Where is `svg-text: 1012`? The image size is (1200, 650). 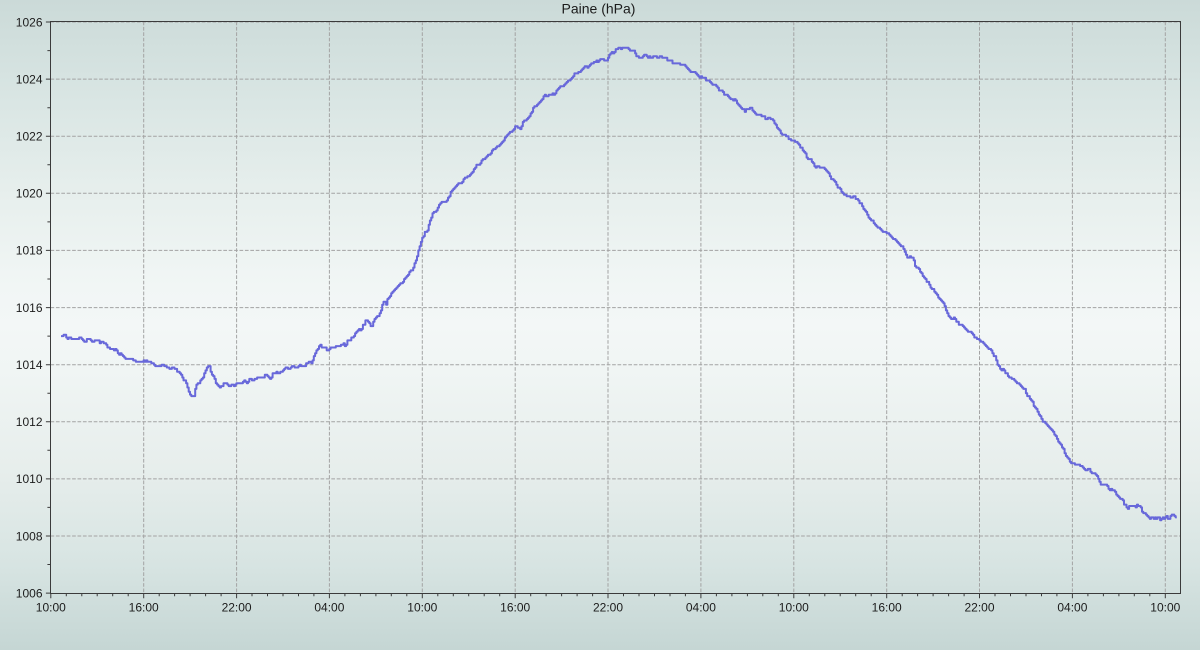 svg-text: 1012 is located at coordinates (29, 422).